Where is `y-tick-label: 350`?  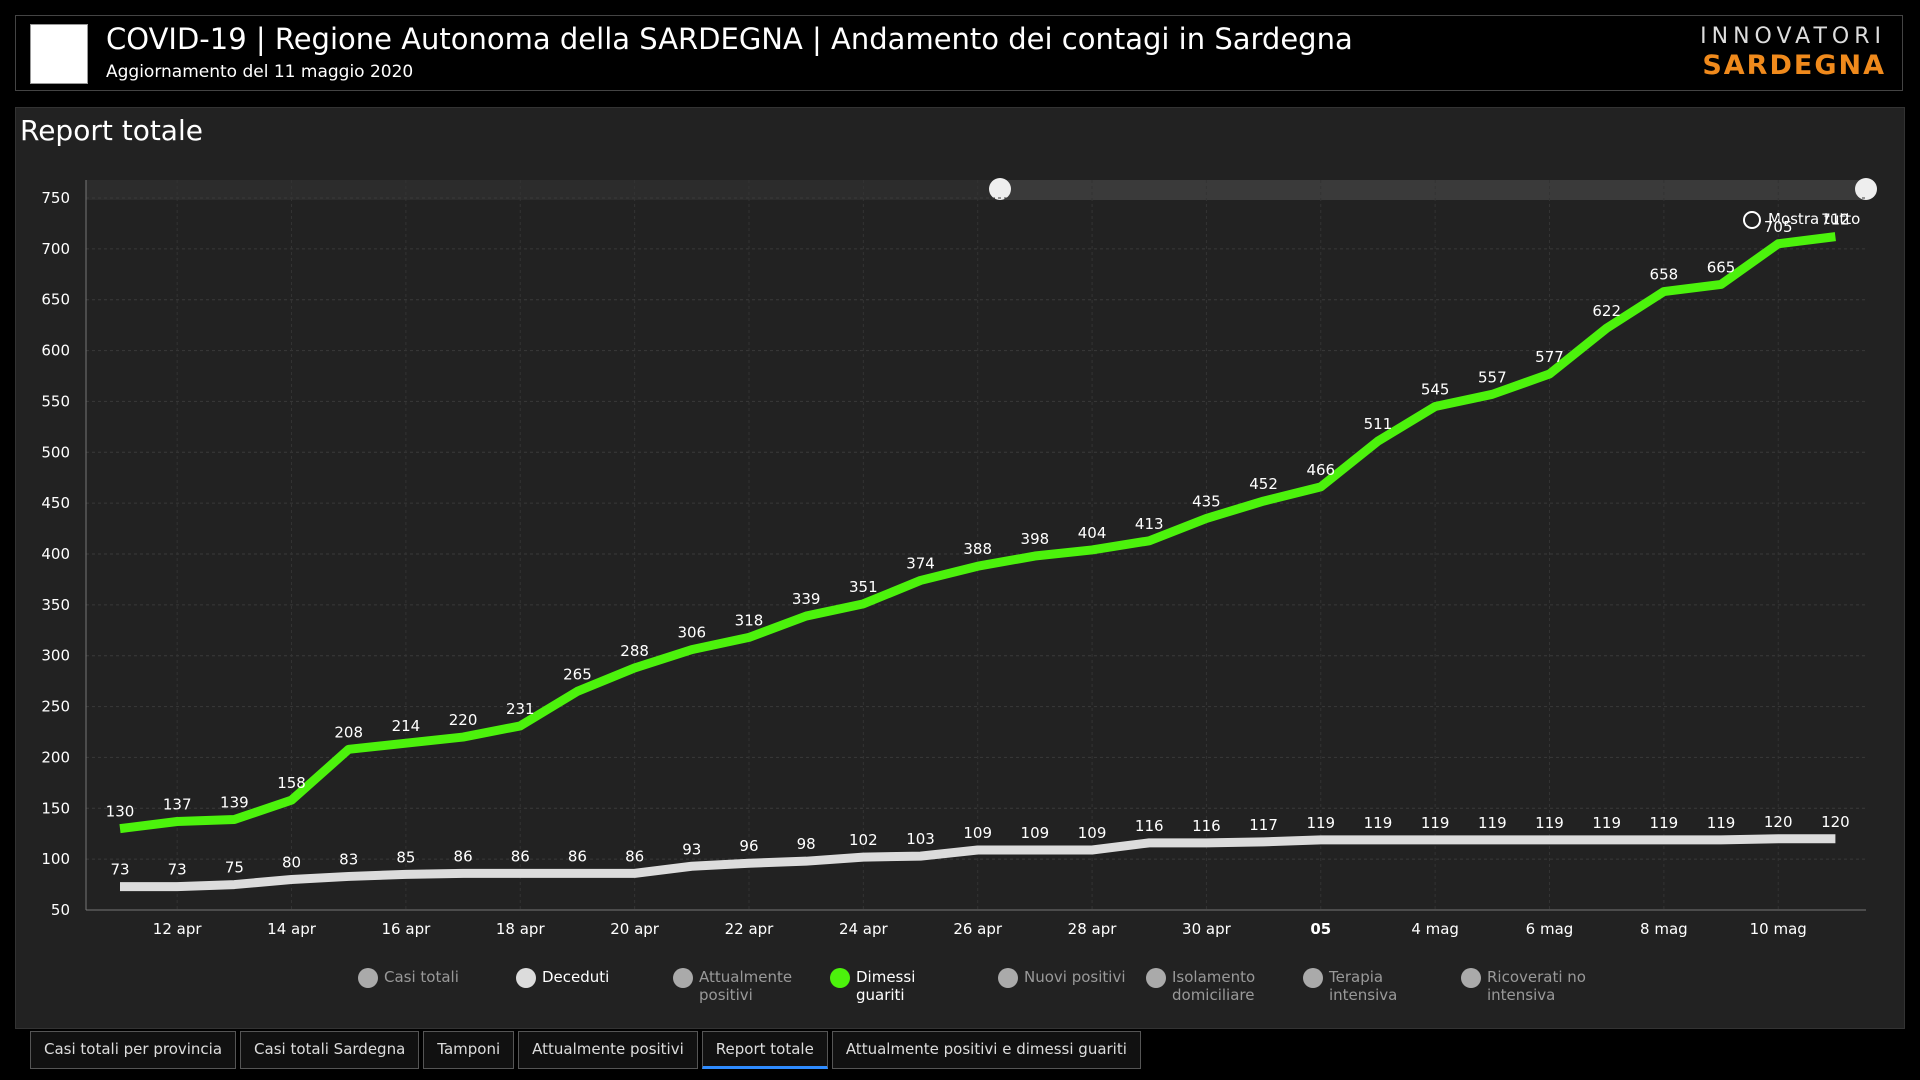
y-tick-label: 350 is located at coordinates (55, 605).